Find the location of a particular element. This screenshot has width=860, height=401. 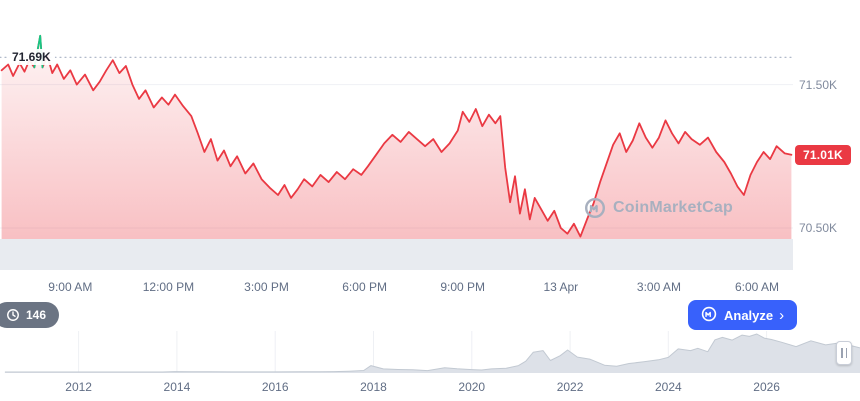

coinmarketcap-logo-icon is located at coordinates (595, 208).